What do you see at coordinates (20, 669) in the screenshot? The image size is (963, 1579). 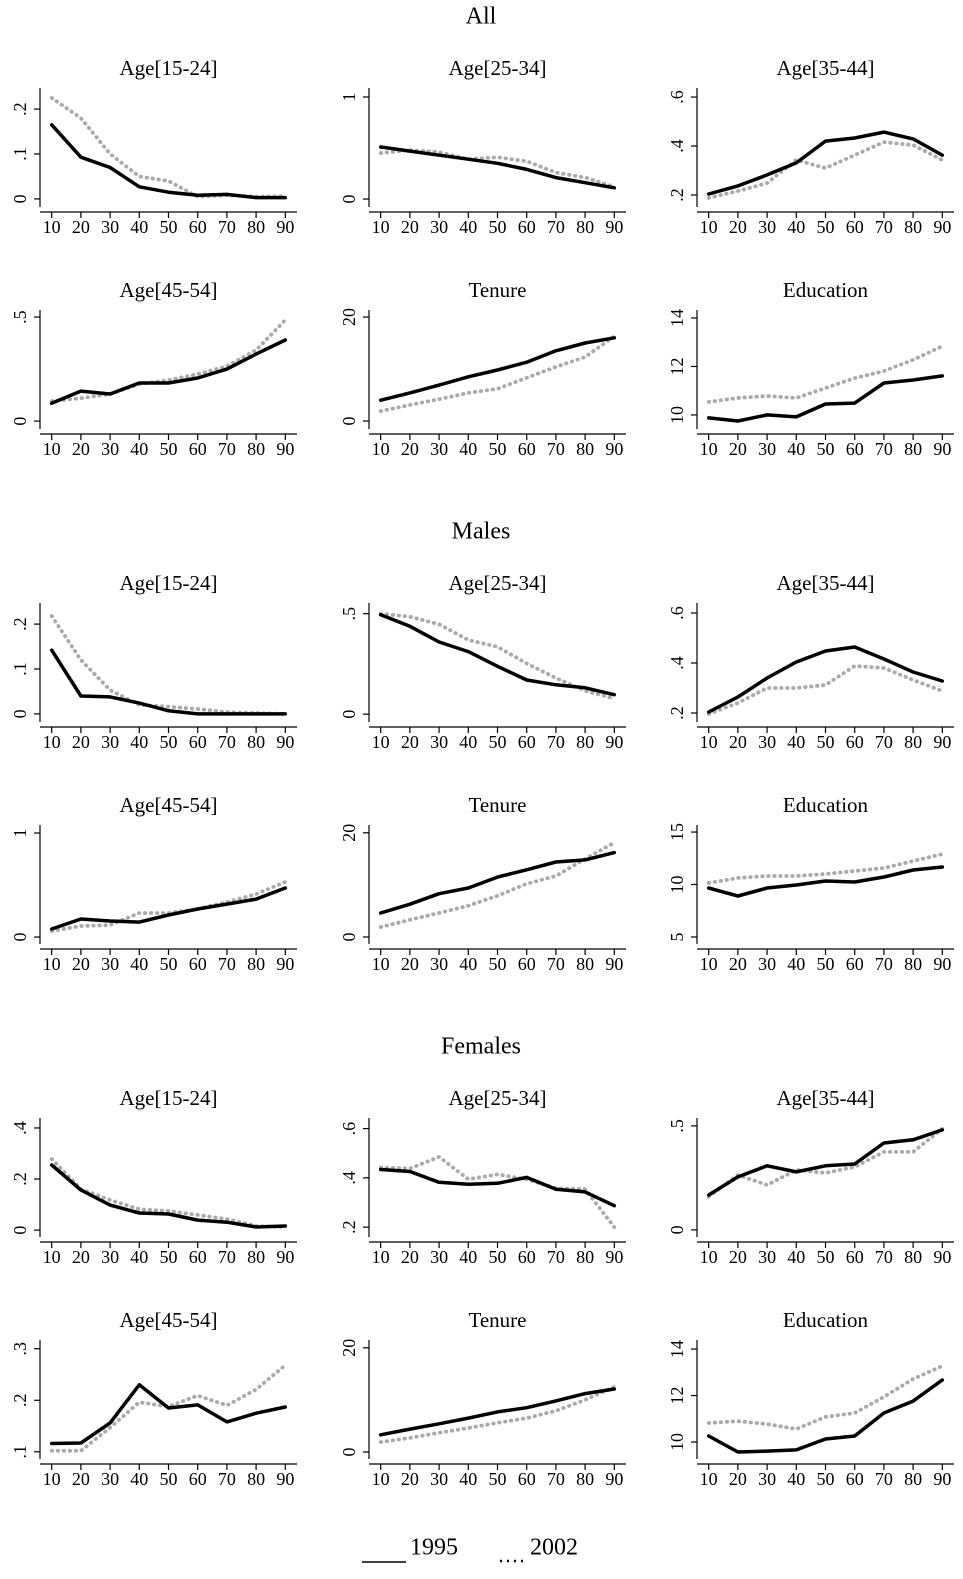 I see `y-tick-label: .1` at bounding box center [20, 669].